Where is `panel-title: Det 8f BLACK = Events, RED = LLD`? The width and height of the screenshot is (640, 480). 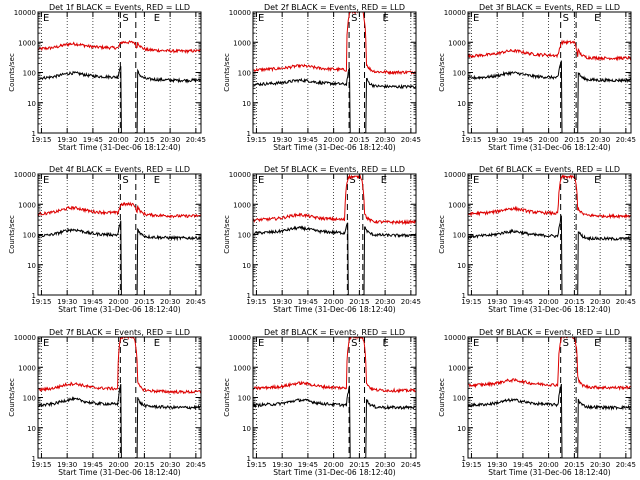
panel-title: Det 8f BLACK = Events, RED = LLD is located at coordinates (334, 332).